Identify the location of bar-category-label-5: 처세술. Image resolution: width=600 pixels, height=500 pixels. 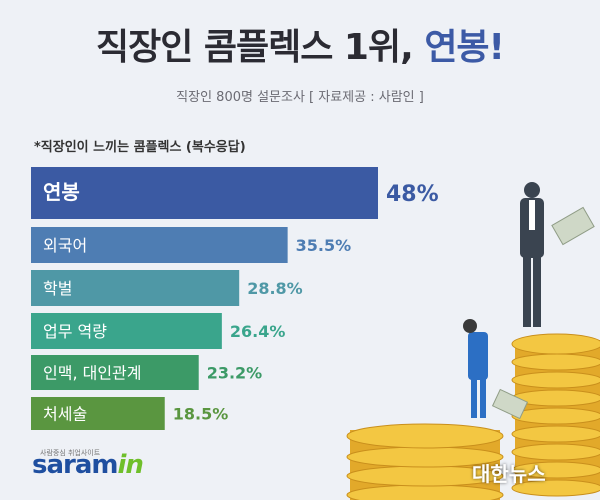
(65, 414).